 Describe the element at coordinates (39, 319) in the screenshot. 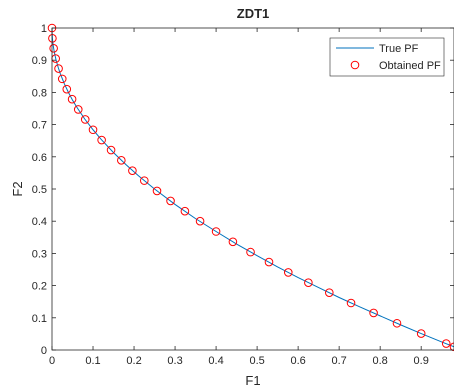

I see `y-tick-label: 0.1` at that location.